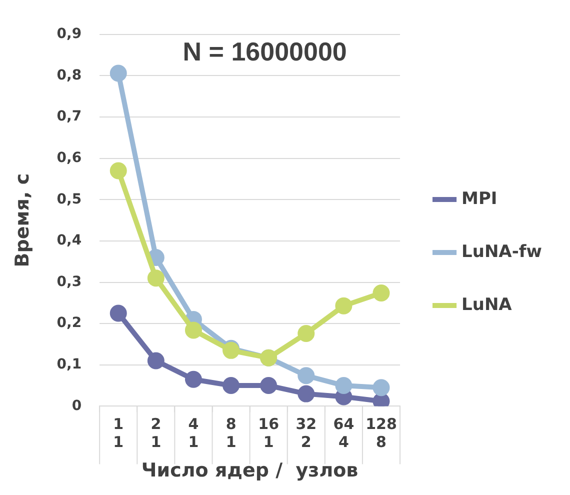 Image resolution: width=570 pixels, height=495 pixels. What do you see at coordinates (22, 220) in the screenshot?
I see `y-axis-title: Время, с` at bounding box center [22, 220].